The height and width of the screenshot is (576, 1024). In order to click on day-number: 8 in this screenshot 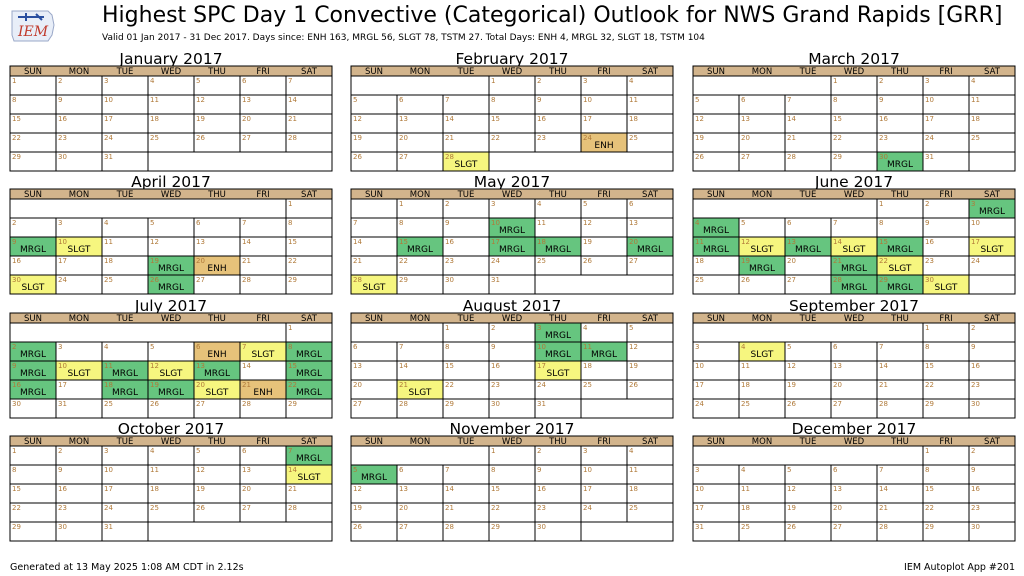, I will do `click(493, 470)`.